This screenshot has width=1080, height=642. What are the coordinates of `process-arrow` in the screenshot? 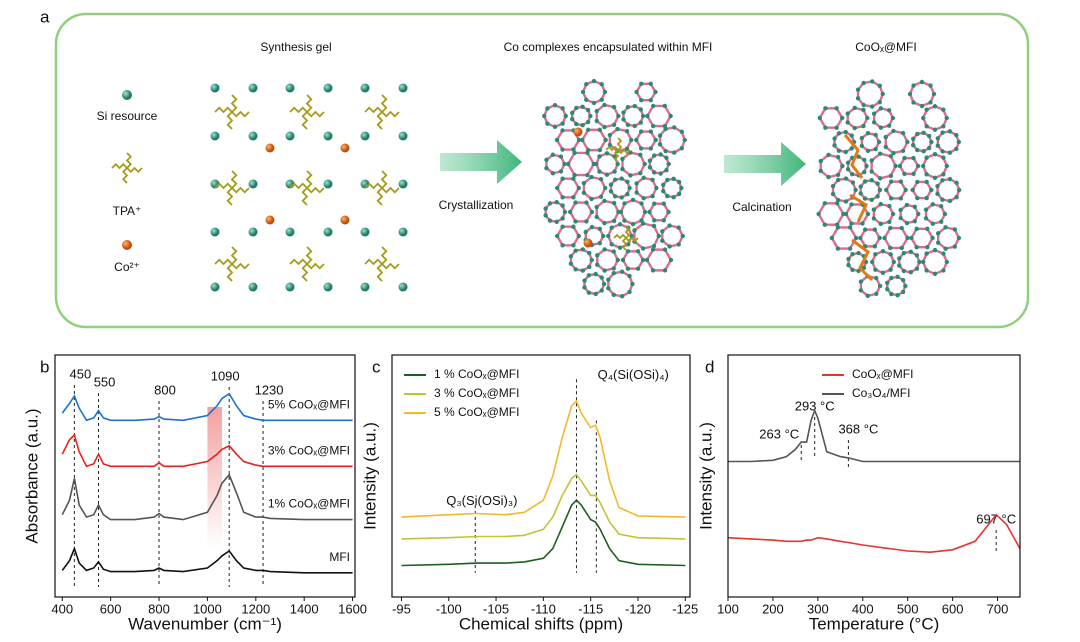 It's located at (765, 164).